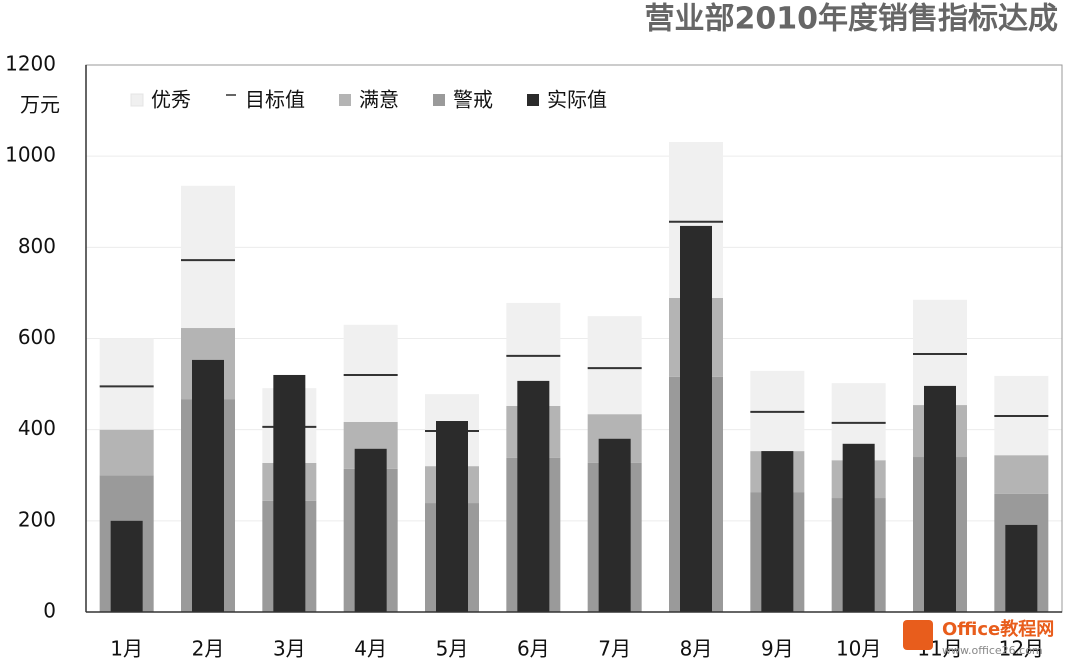 This screenshot has width=1065, height=667. Describe the element at coordinates (992, 650) in the screenshot. I see `watermark-url: www.office26.com` at that location.